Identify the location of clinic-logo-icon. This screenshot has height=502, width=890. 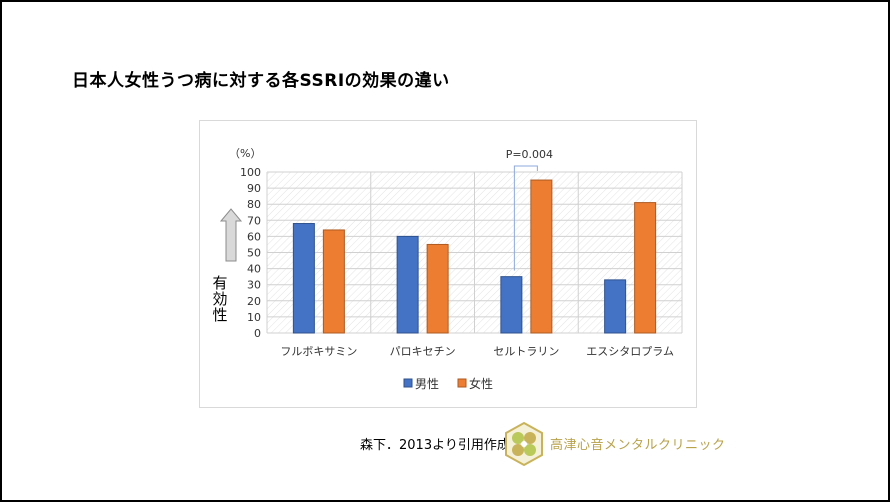
(524, 444).